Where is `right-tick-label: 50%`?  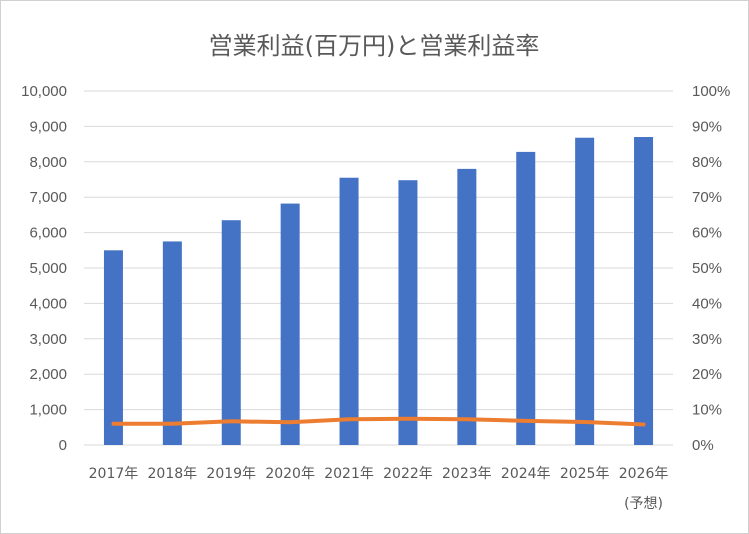 right-tick-label: 50% is located at coordinates (707, 268).